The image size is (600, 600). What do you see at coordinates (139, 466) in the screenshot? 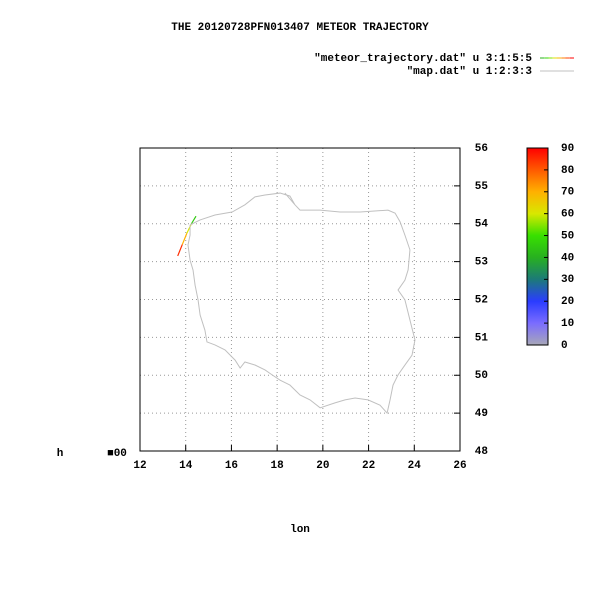
I see `x-tick-label: 12` at bounding box center [139, 466].